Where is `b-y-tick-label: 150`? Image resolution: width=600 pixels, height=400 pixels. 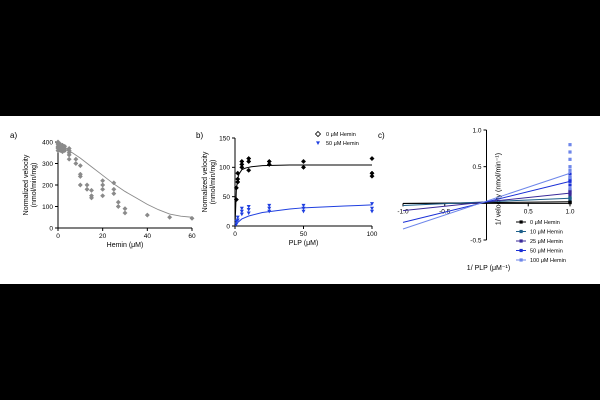 b-y-tick-label: 150 is located at coordinates (224, 138).